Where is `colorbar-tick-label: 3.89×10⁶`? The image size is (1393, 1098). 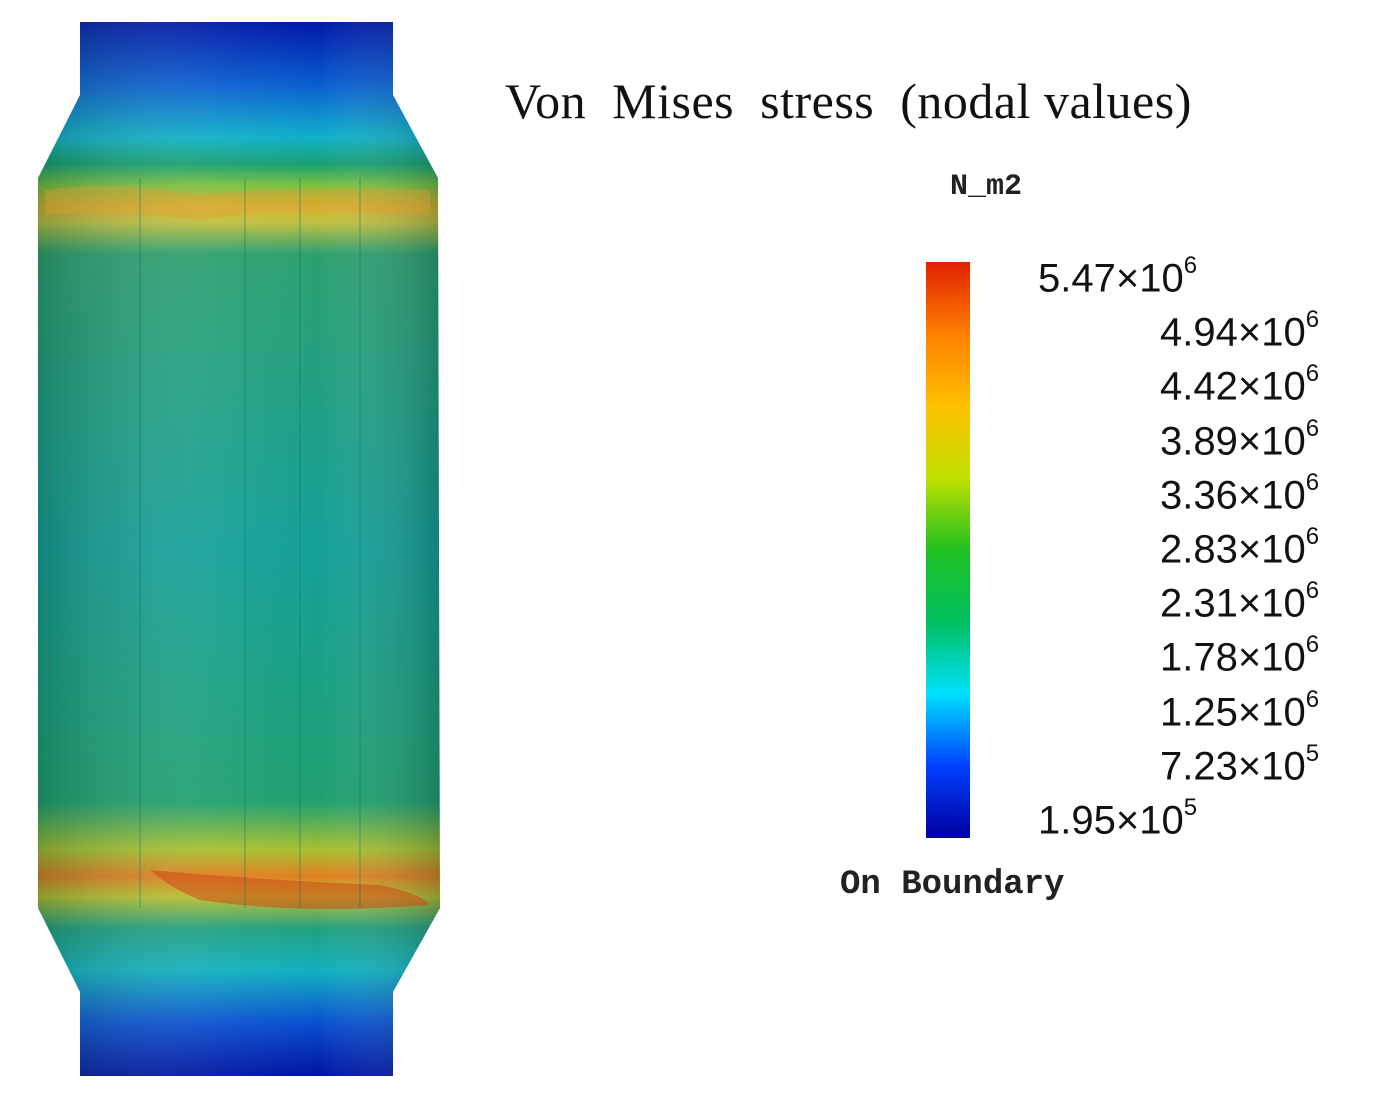 colorbar-tick-label: 3.89×10⁶ is located at coordinates (1240, 438).